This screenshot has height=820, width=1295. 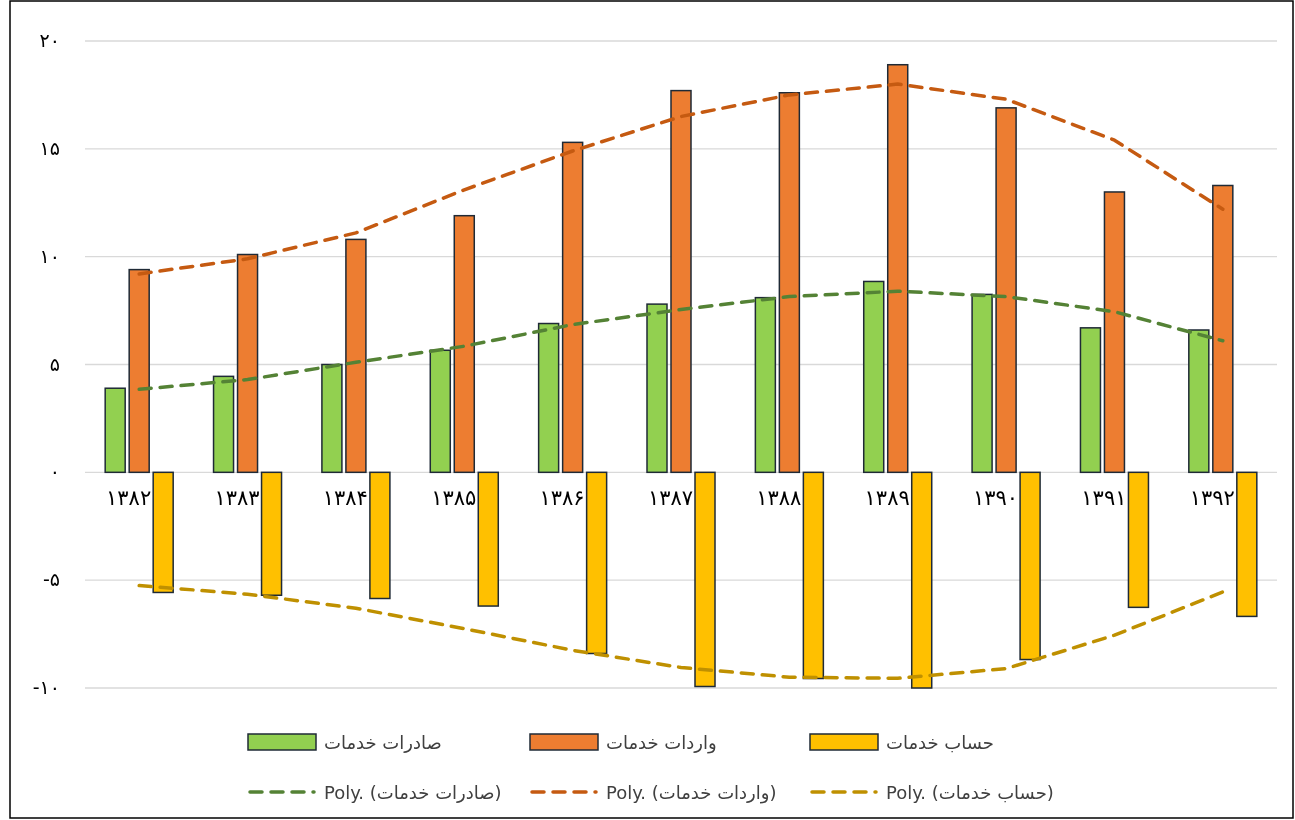 I want to click on legend-label: Poly. (حساب خدمات), so click(x=970, y=792).